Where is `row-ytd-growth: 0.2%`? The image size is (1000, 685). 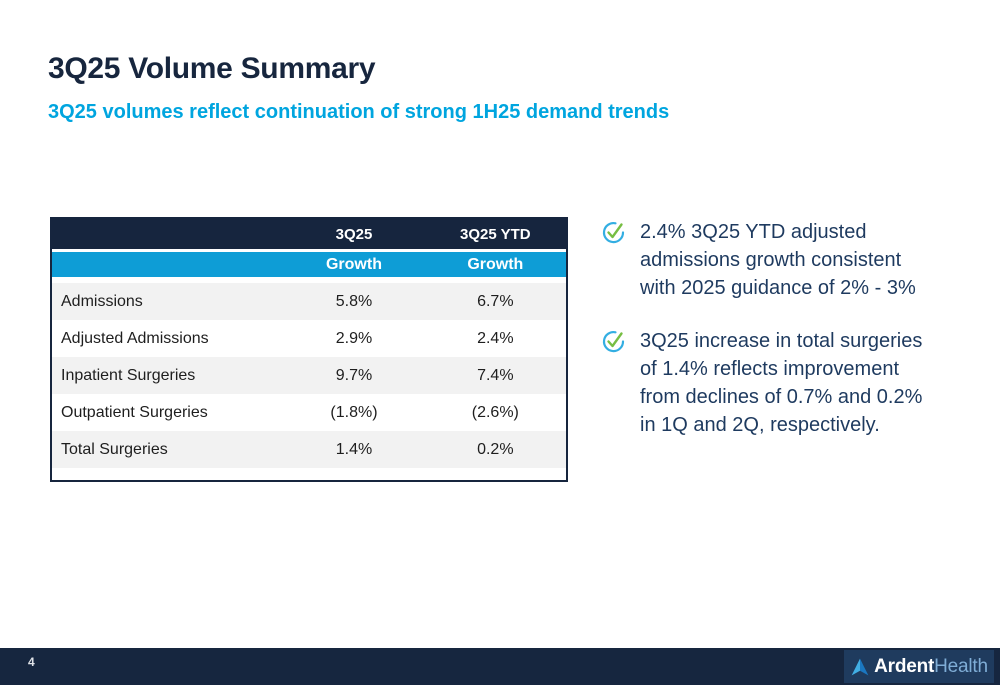 row-ytd-growth: 0.2% is located at coordinates (495, 449).